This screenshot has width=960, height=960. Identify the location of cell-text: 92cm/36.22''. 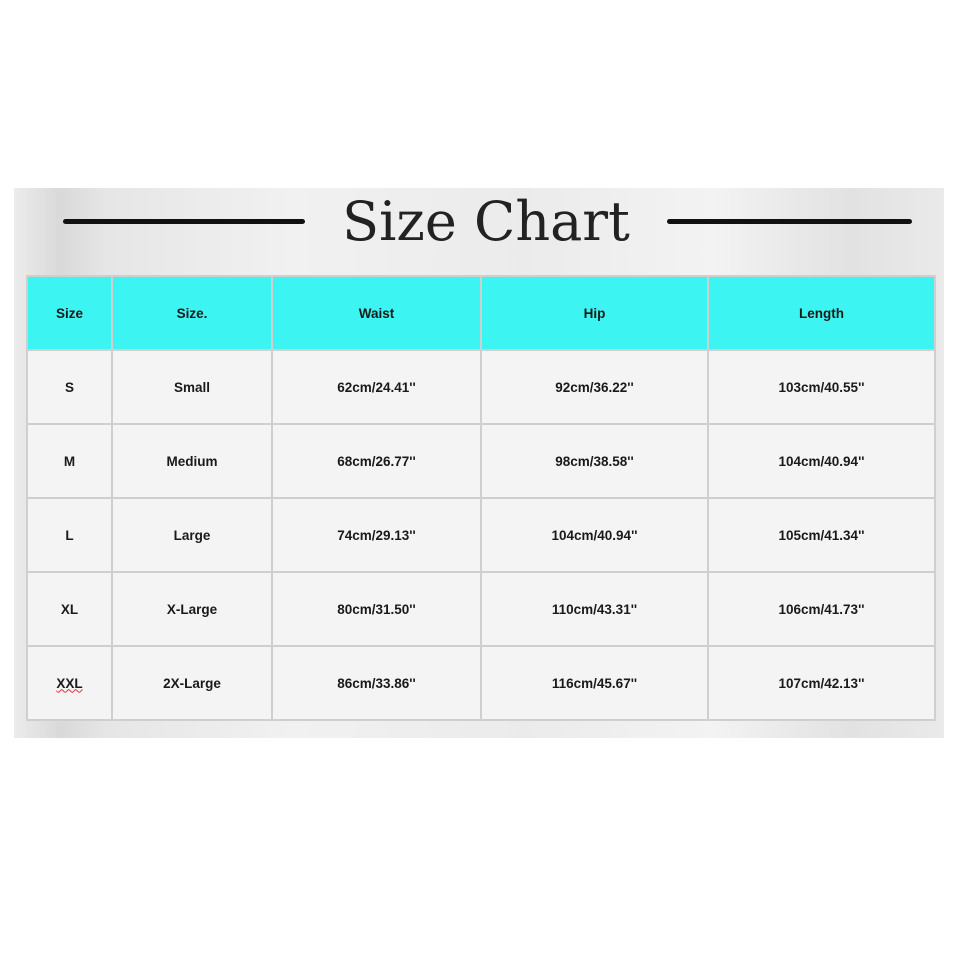
(594, 387).